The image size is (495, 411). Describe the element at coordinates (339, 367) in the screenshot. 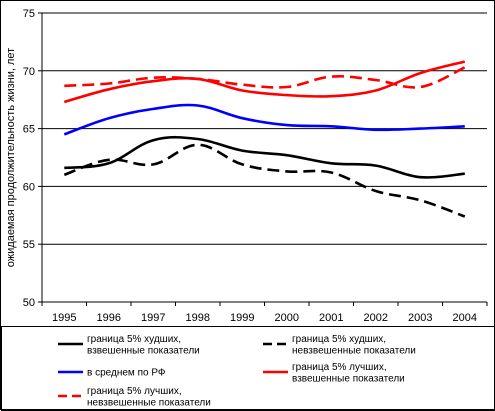

I see `legend-label-4: граница 5% лучших,` at that location.